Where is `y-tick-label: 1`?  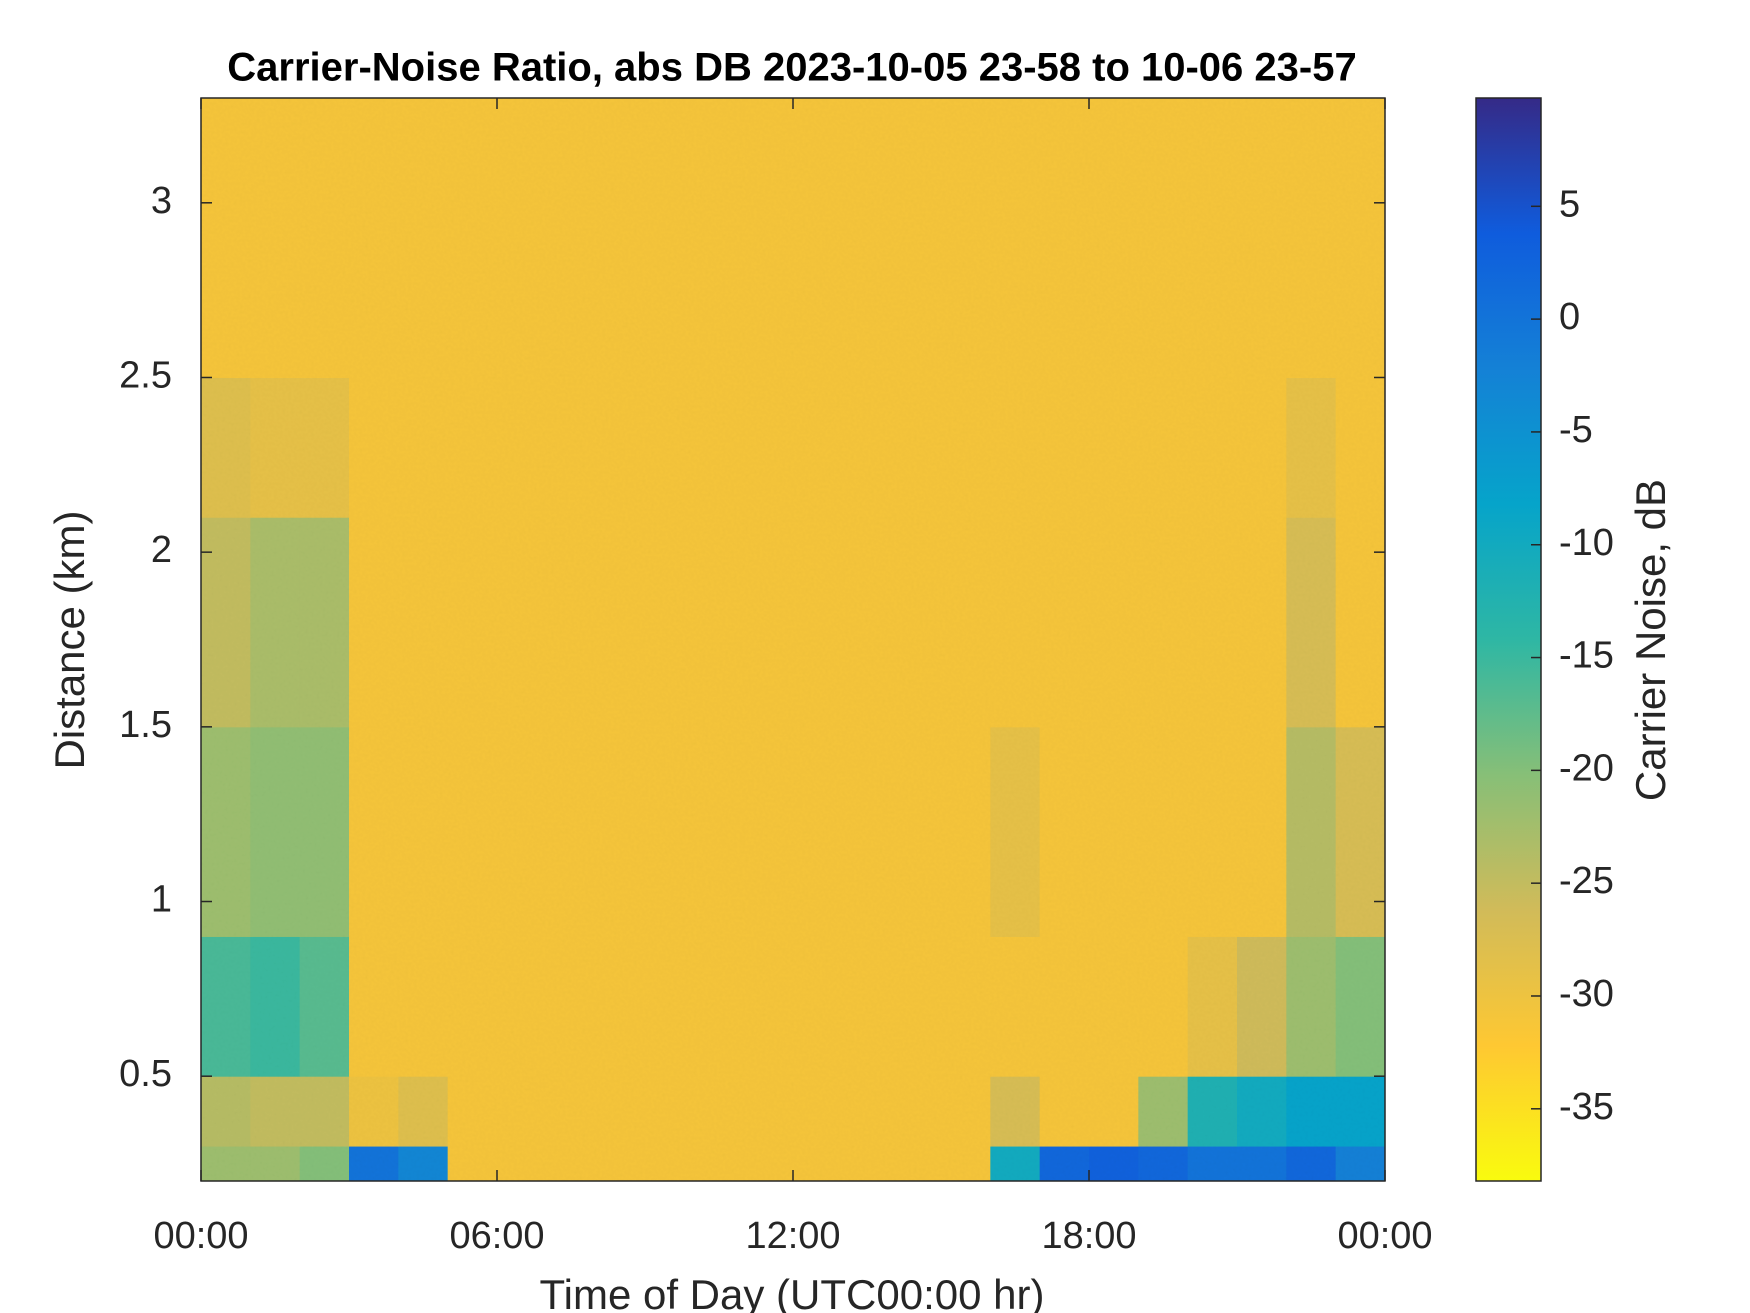 y-tick-label: 1 is located at coordinates (161, 900).